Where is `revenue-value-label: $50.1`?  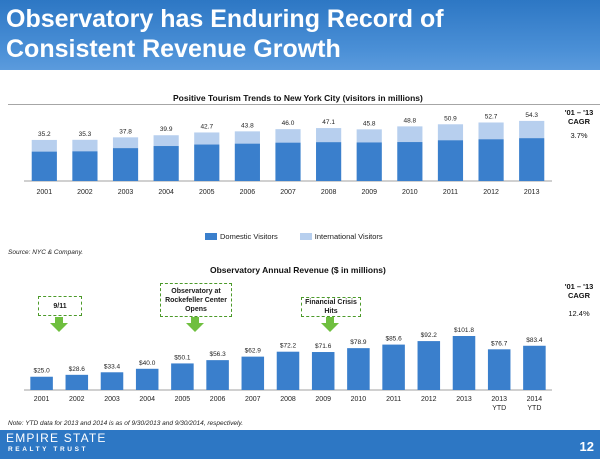 revenue-value-label: $50.1 is located at coordinates (182, 357).